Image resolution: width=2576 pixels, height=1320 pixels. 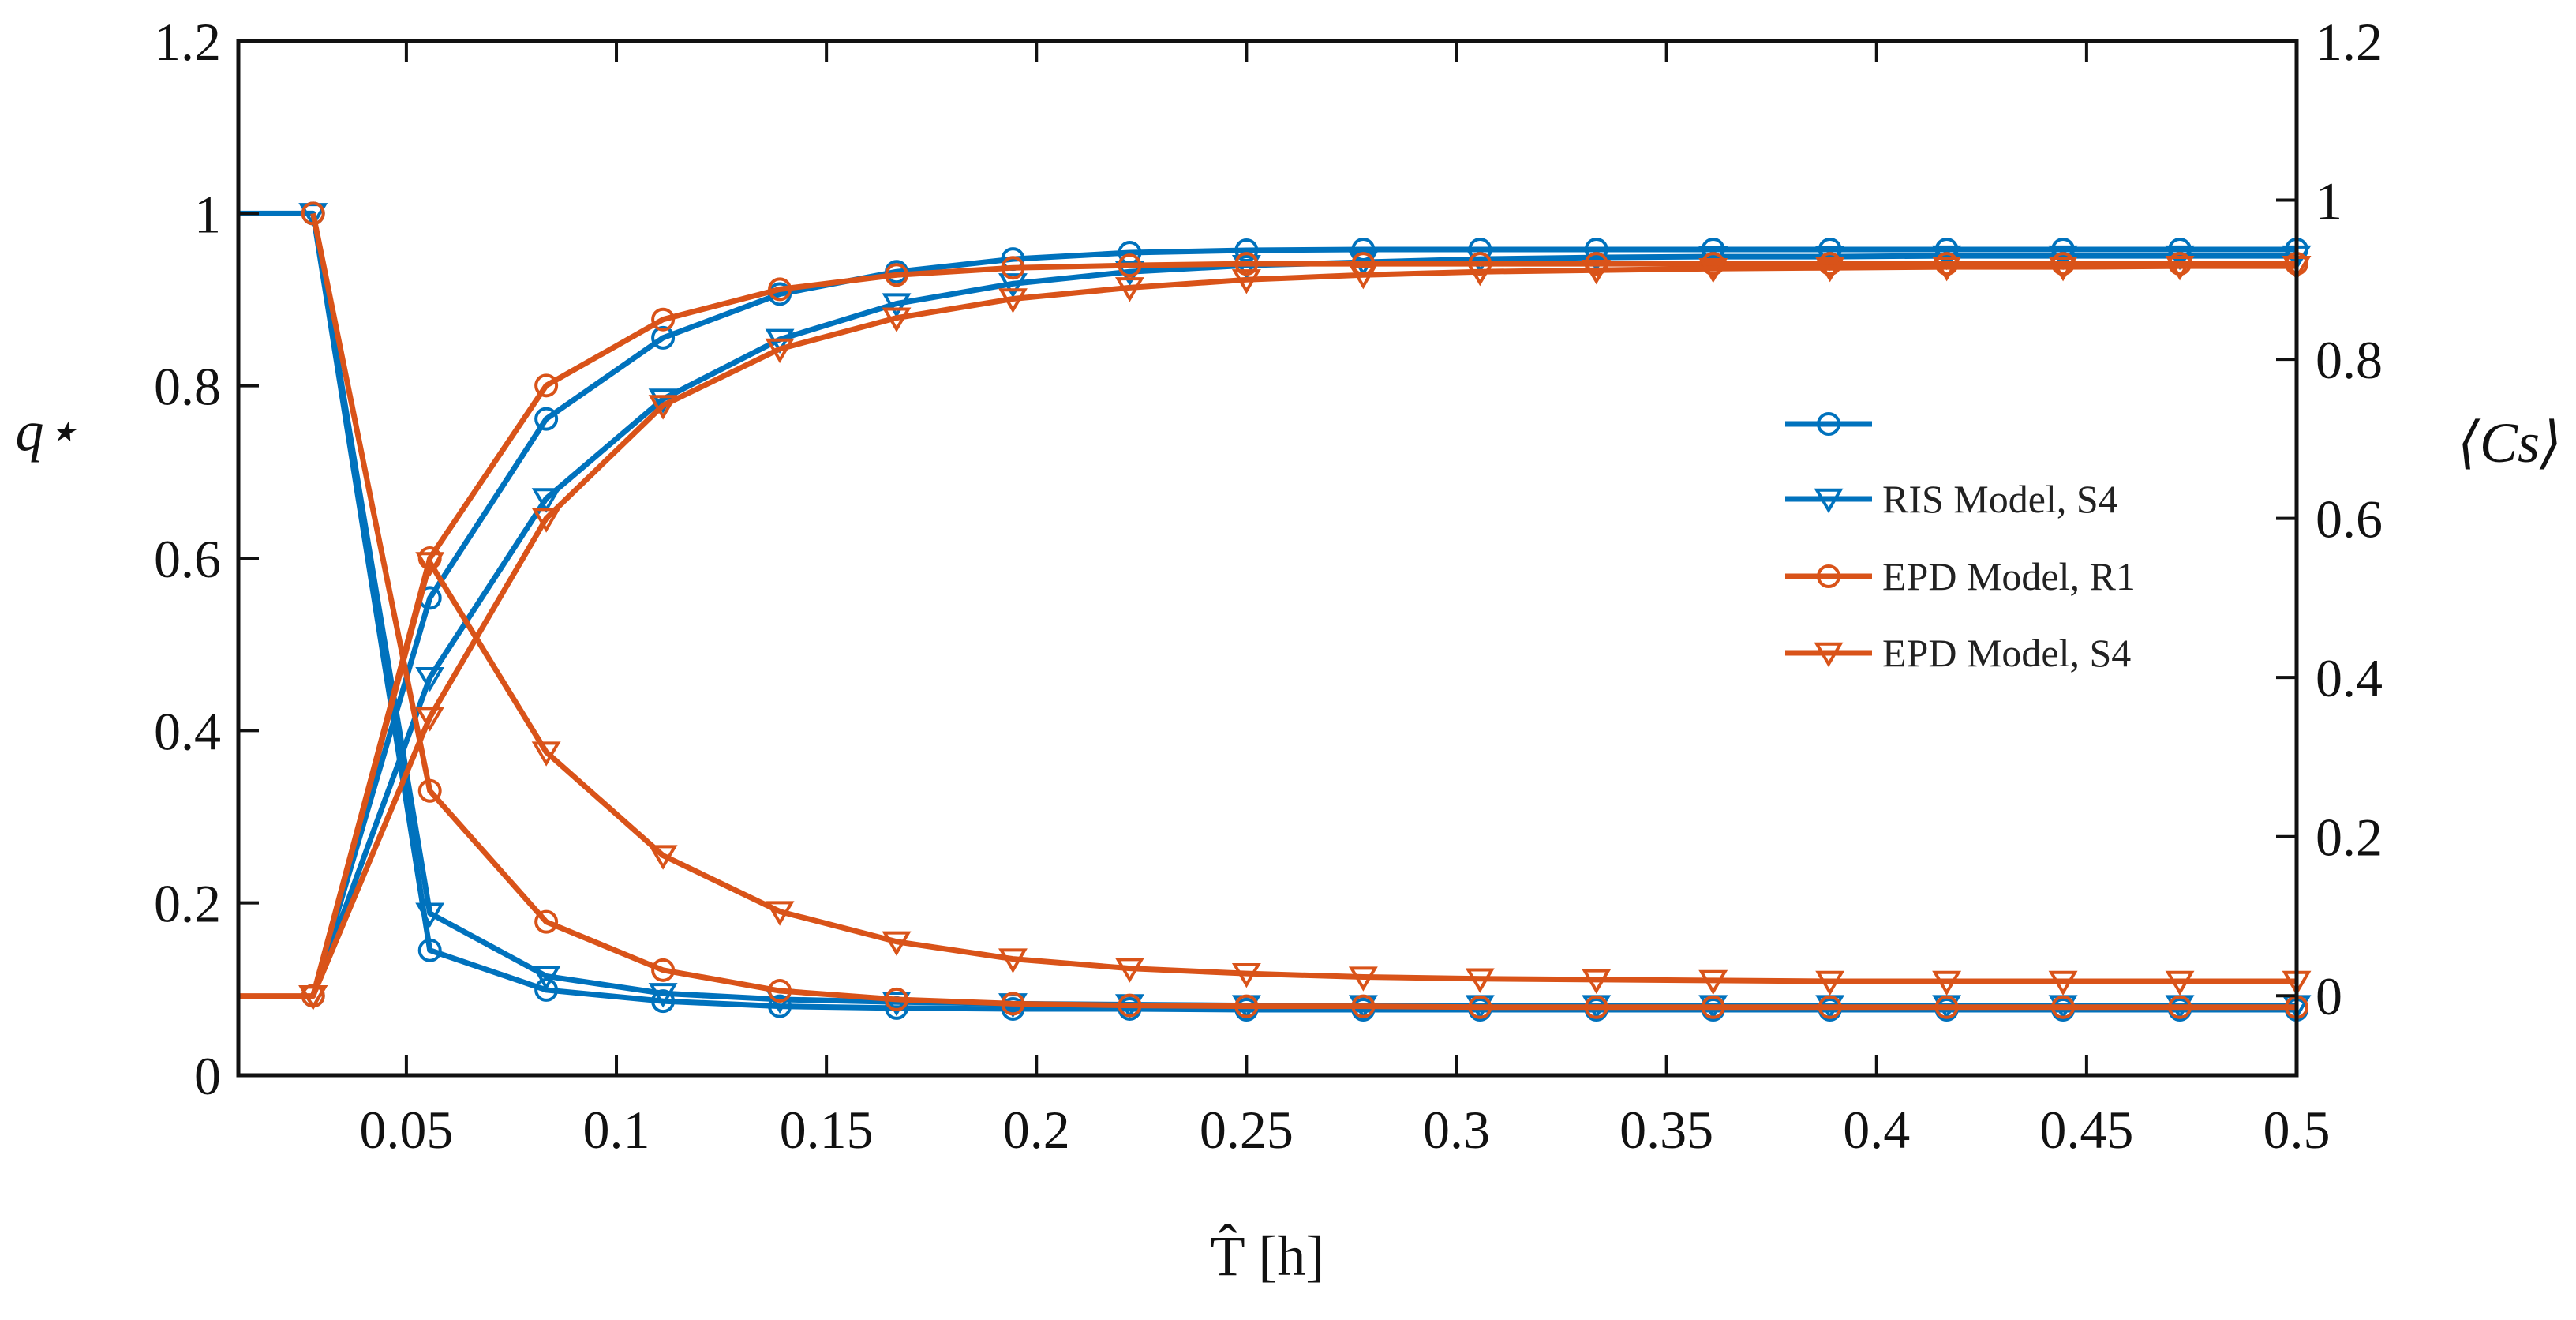 What do you see at coordinates (187, 904) in the screenshot?
I see `y-left-tick-label: 0.2` at bounding box center [187, 904].